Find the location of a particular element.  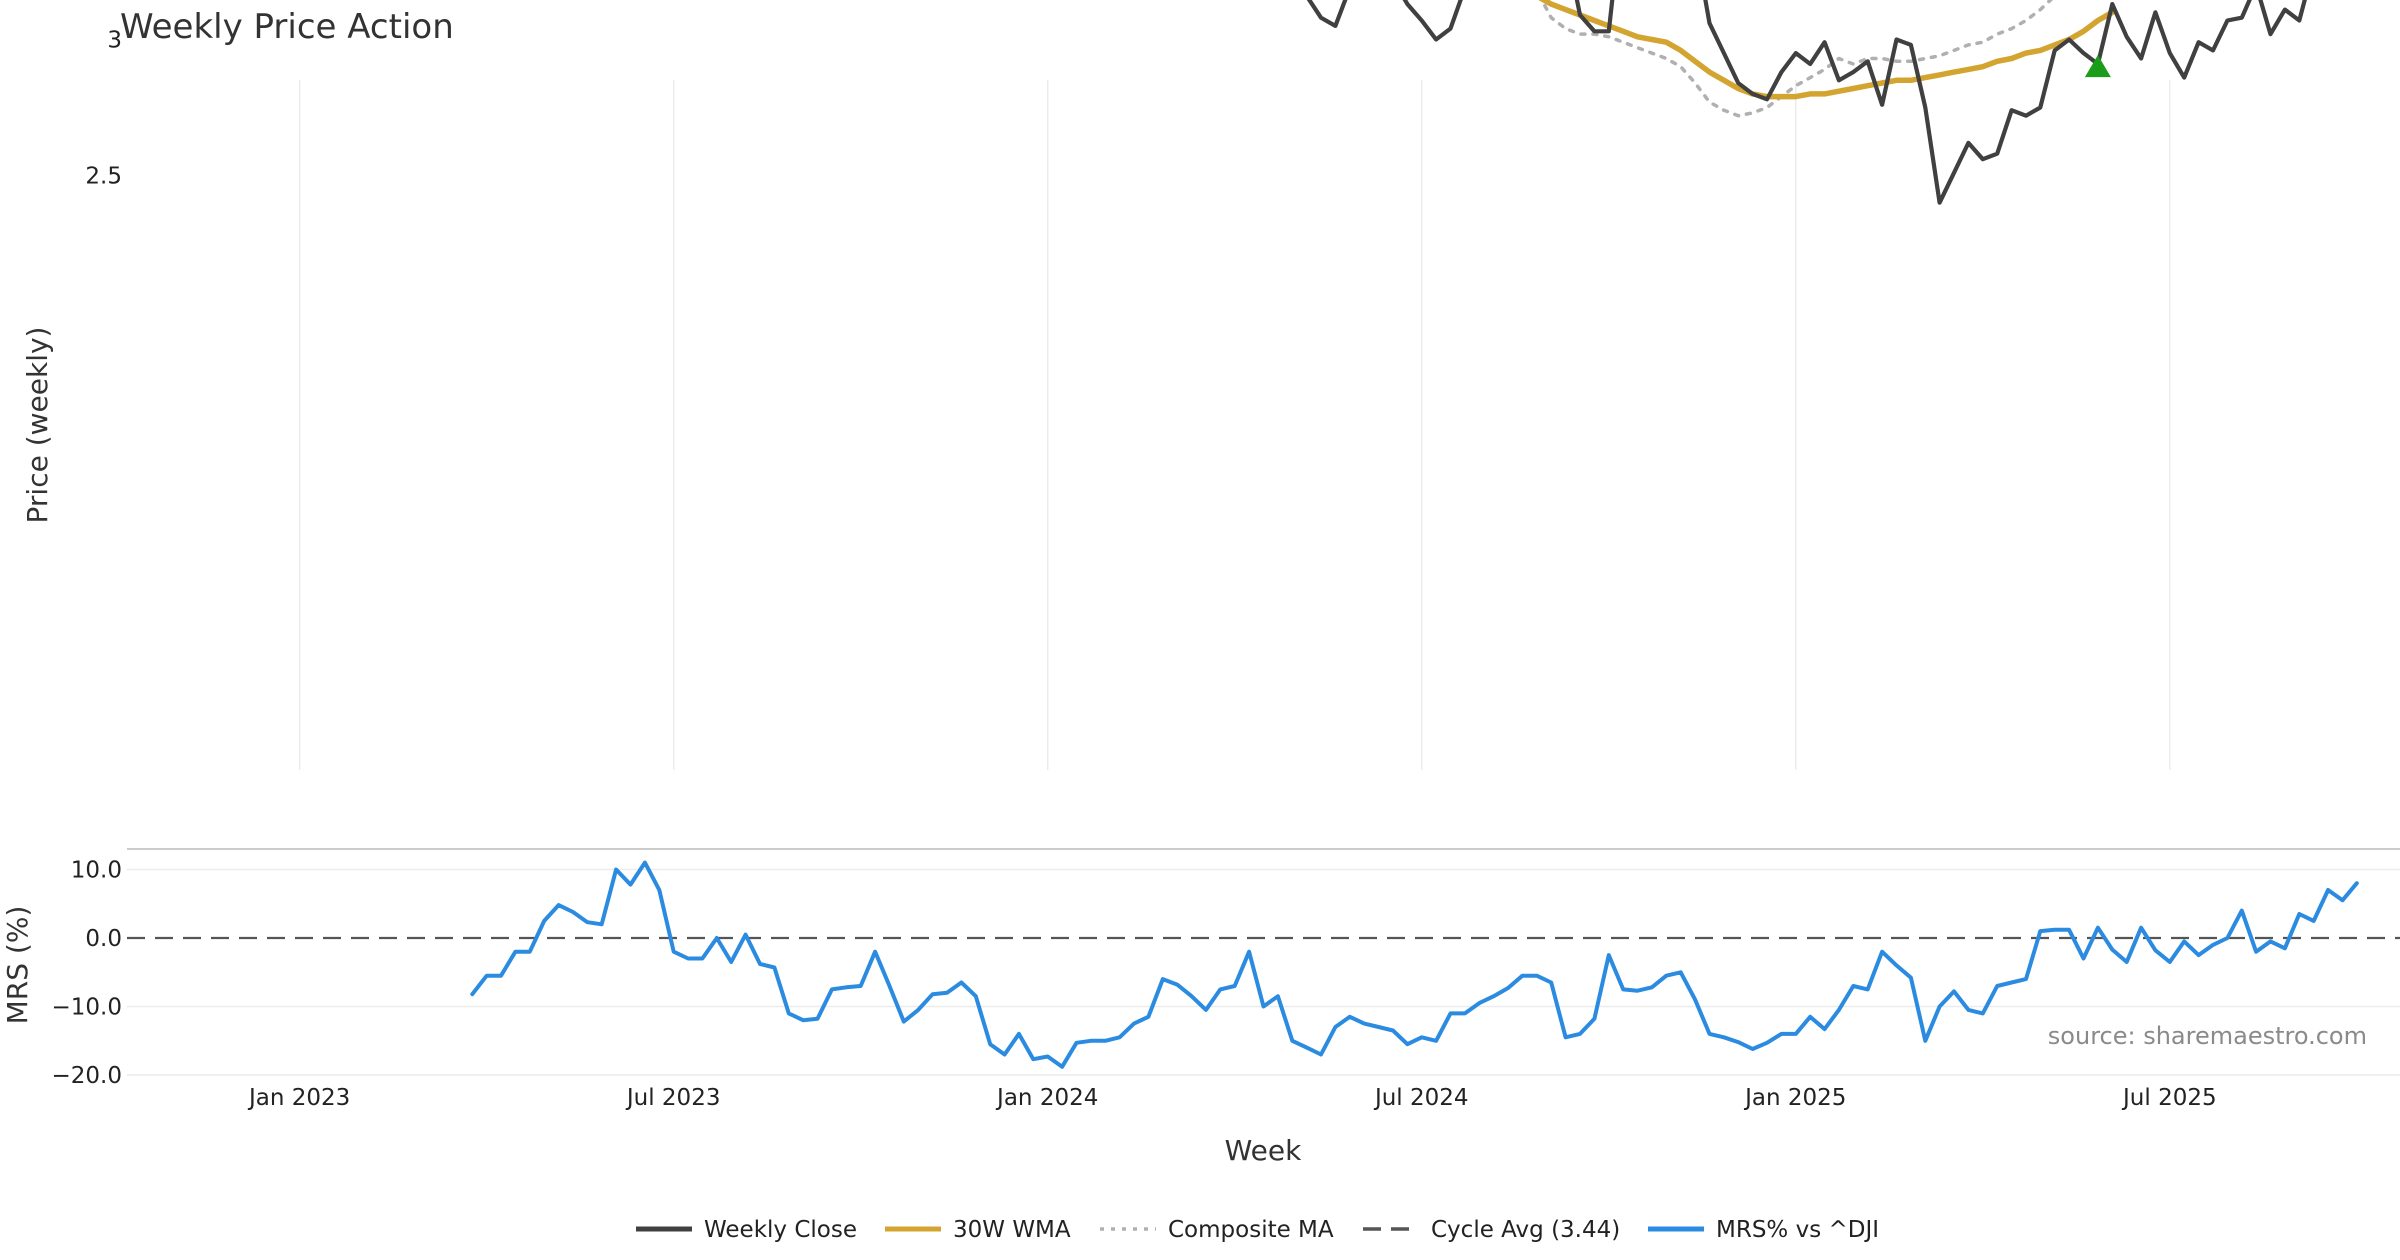

legend-label: Weekly Close is located at coordinates (780, 1230).